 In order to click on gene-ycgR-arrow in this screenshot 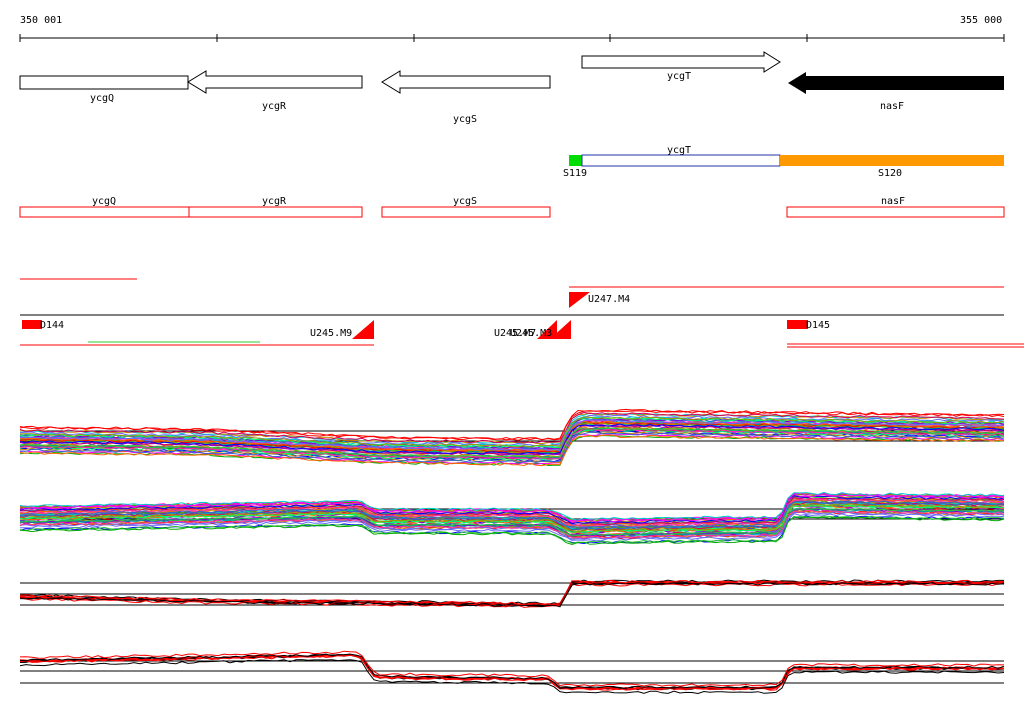, I will do `click(275, 82)`.